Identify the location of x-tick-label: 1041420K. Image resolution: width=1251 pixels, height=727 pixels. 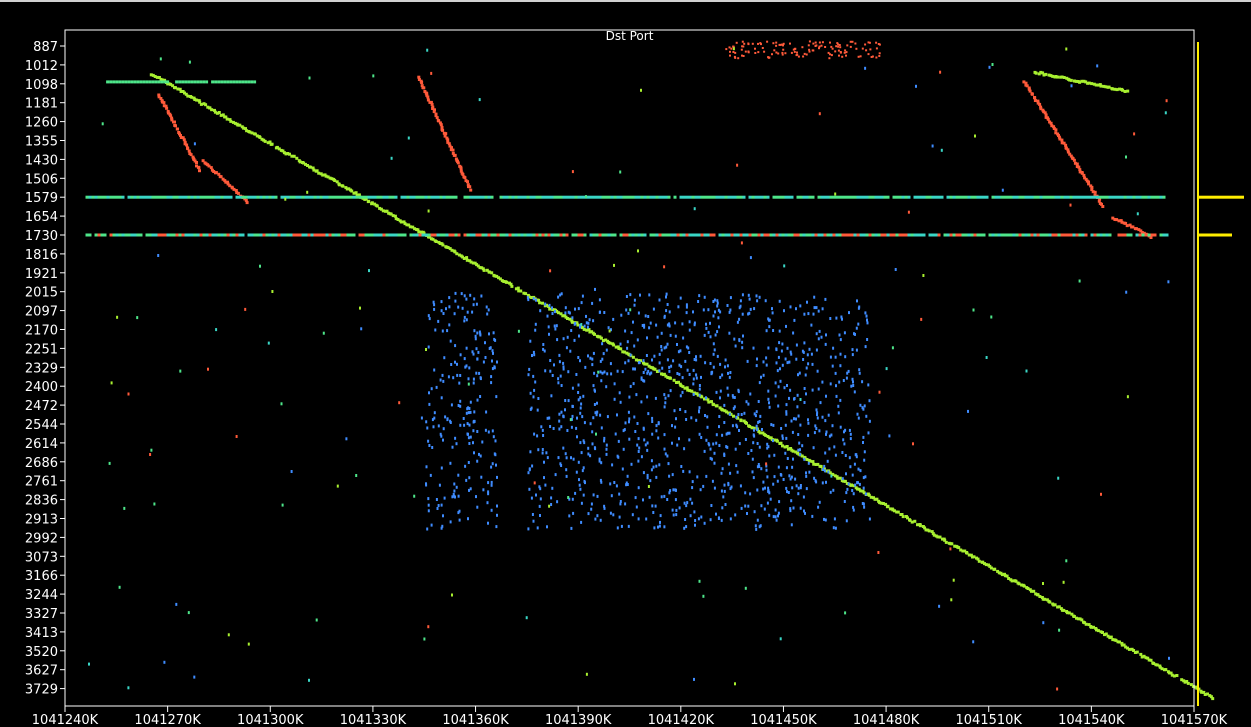
(681, 720).